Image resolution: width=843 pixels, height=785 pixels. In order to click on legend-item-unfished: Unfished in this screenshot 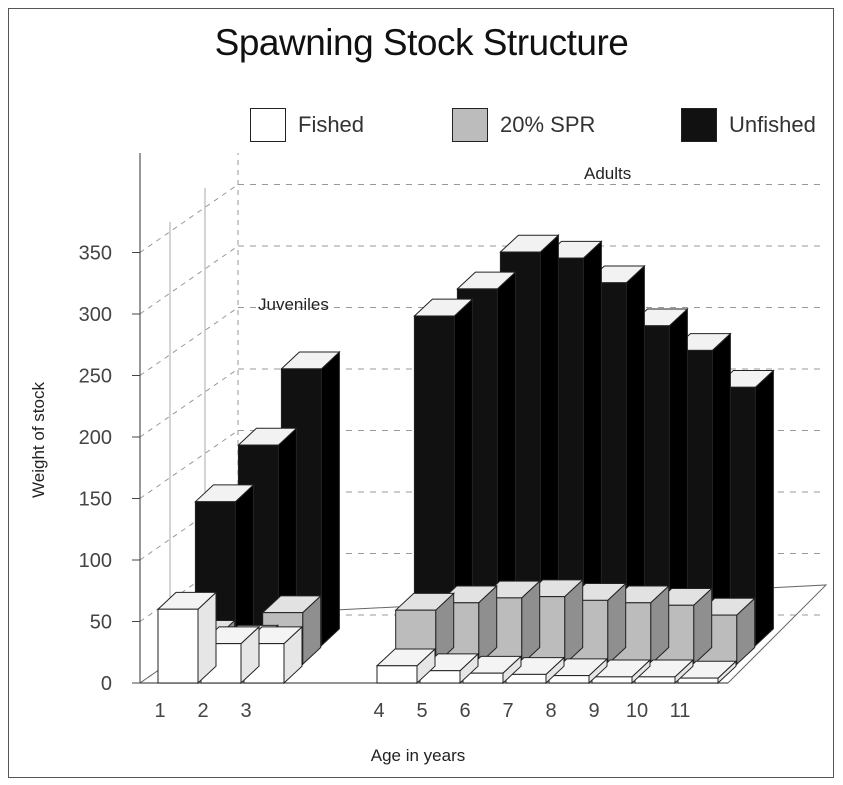, I will do `click(748, 125)`.